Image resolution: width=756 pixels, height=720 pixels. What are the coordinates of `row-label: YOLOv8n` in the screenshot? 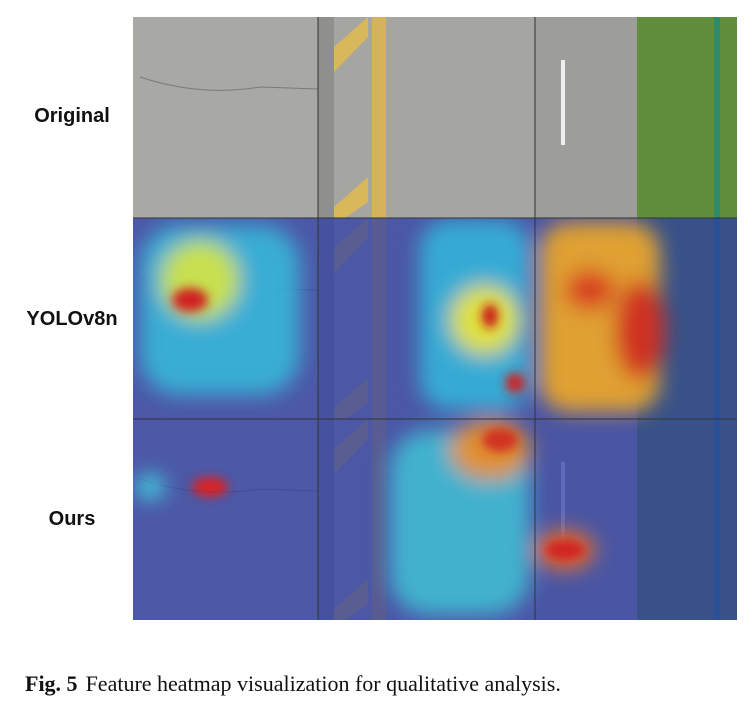 It's located at (72, 319).